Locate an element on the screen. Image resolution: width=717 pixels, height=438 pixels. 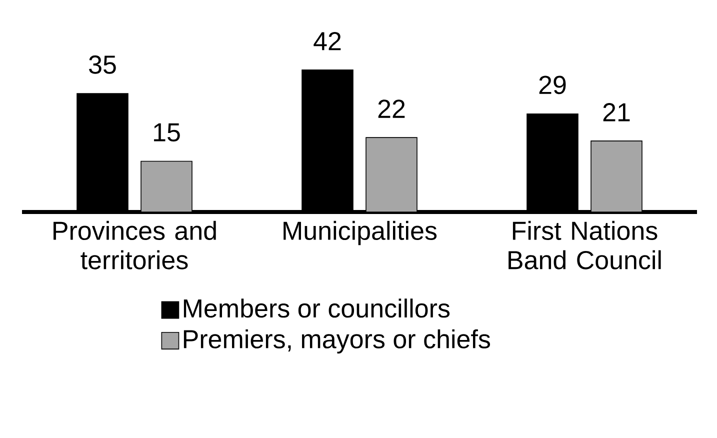
x-tick-label: Municipalities is located at coordinates (360, 233).